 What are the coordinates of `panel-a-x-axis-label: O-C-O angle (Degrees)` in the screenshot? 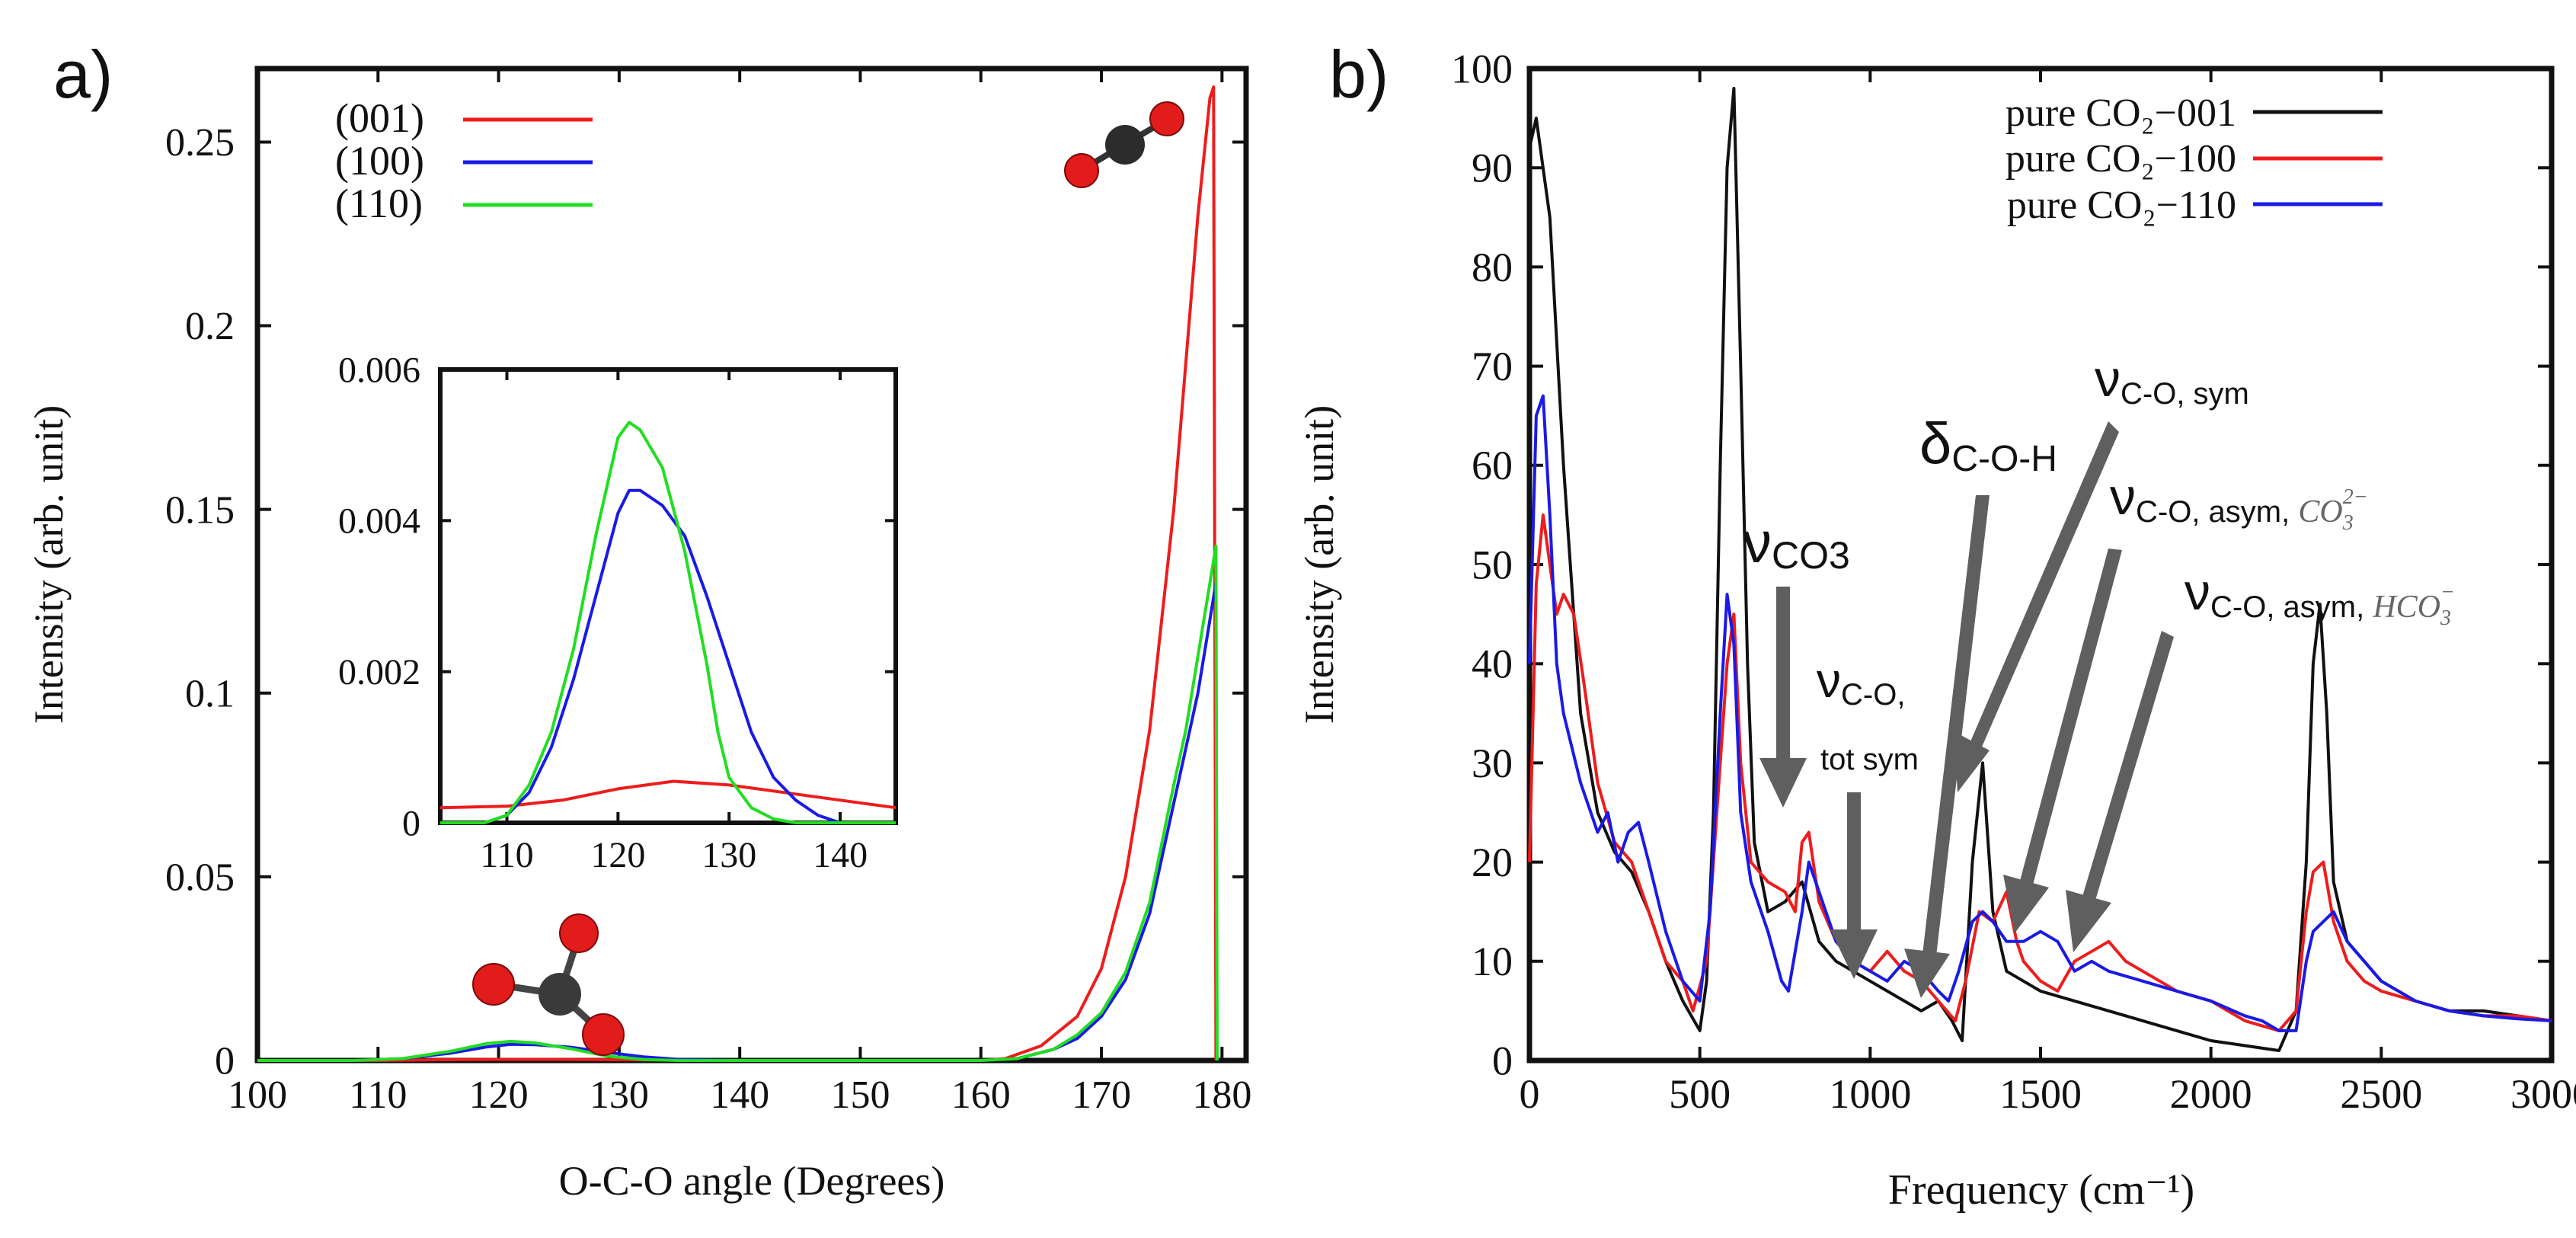 It's located at (752, 1181).